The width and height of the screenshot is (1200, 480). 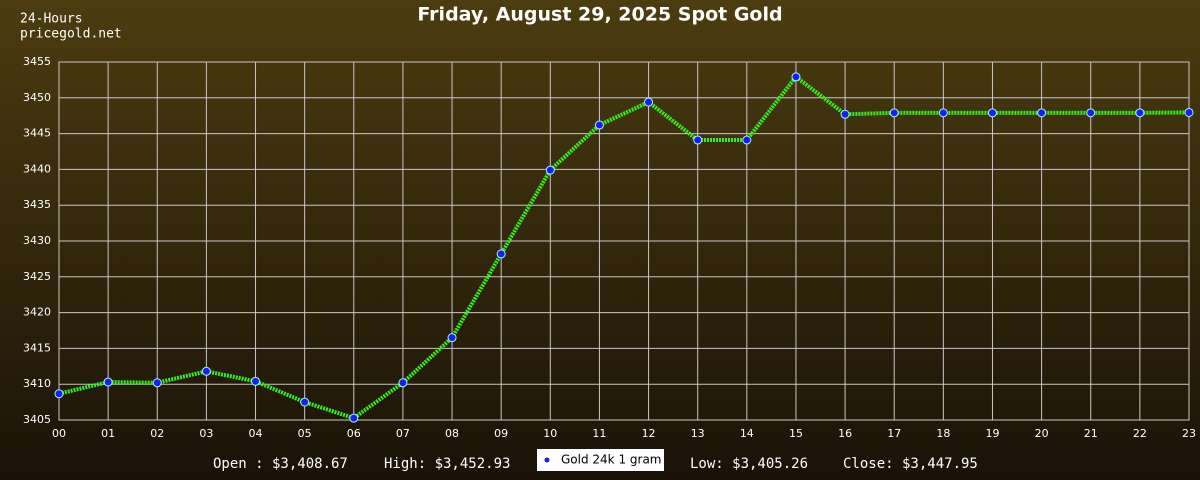 What do you see at coordinates (108, 433) in the screenshot?
I see `x-tick-label: 01` at bounding box center [108, 433].